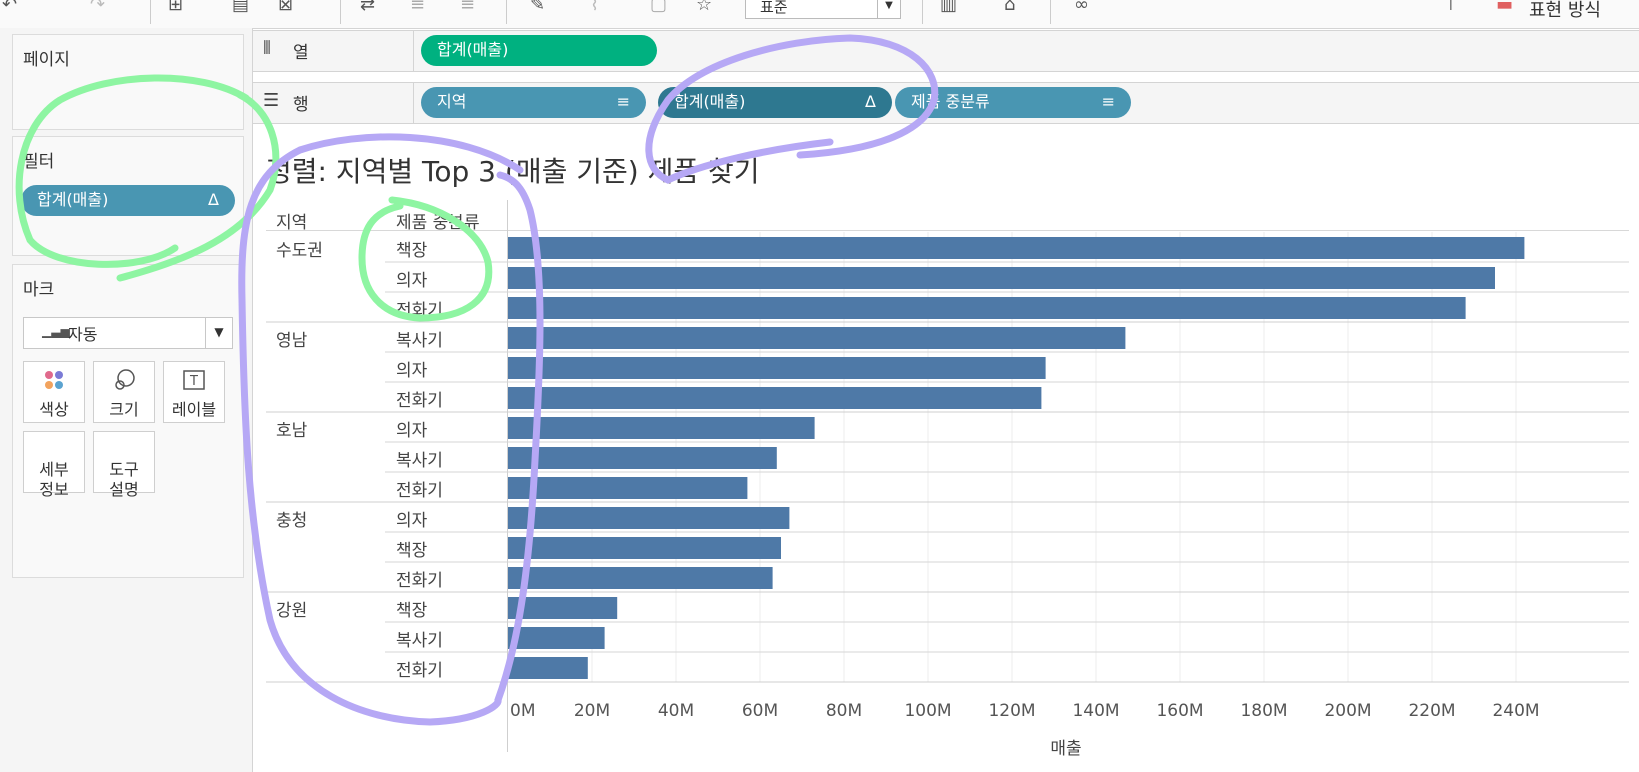 This screenshot has width=1639, height=772. What do you see at coordinates (333, 51) in the screenshot?
I see `columns-shelf-label: ⦀ 열` at bounding box center [333, 51].